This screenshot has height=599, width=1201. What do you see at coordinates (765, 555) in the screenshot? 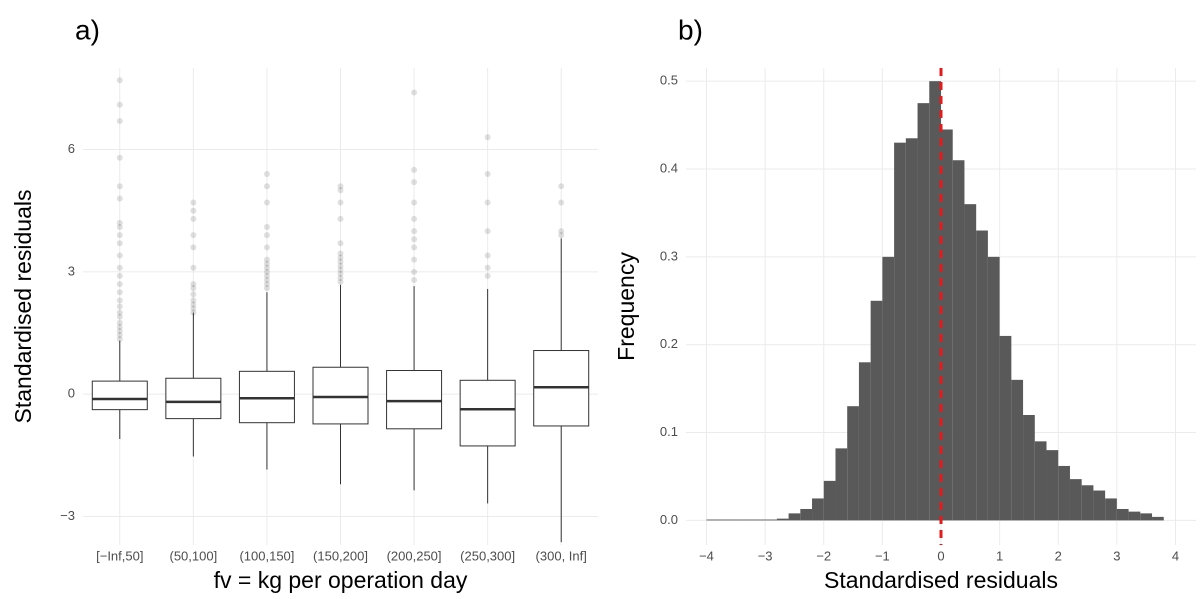
I see `x-tick-label: −3` at bounding box center [765, 555].